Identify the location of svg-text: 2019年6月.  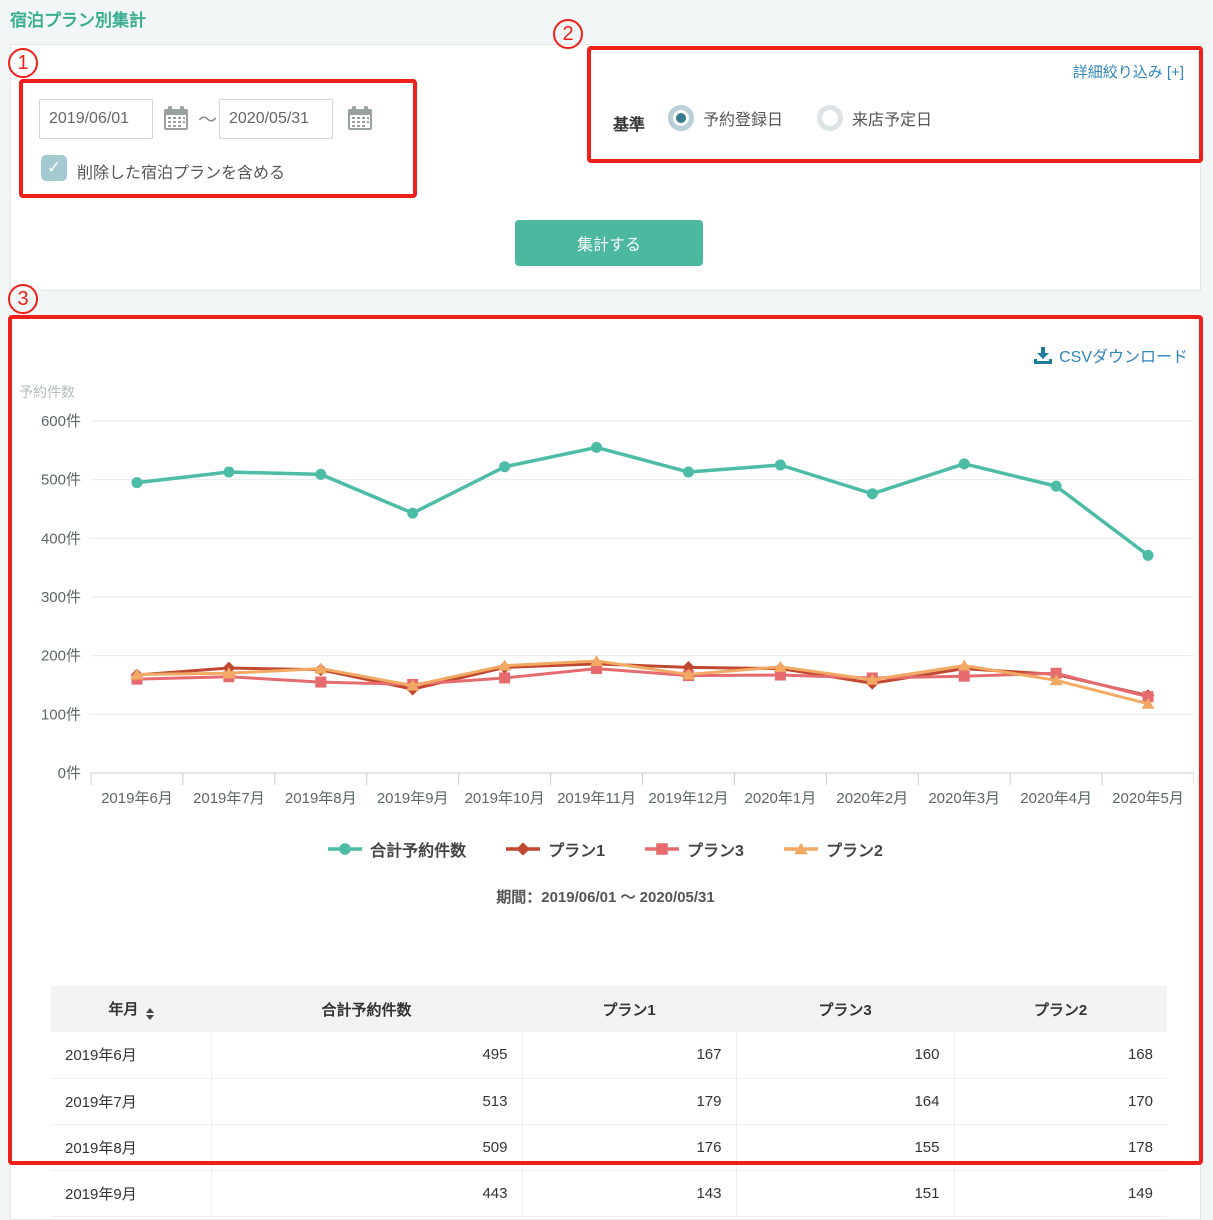
(137, 798).